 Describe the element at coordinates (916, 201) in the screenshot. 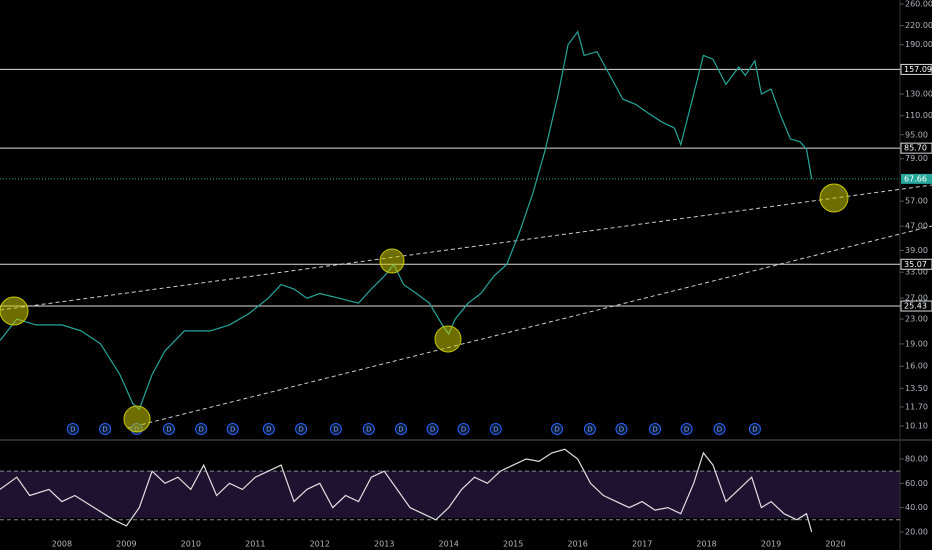

I see `y-tick-label: 57.00` at that location.